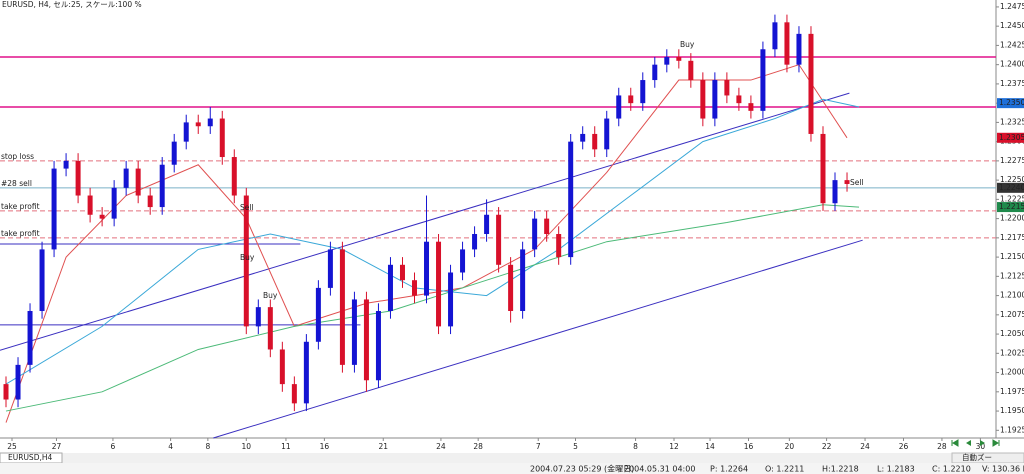  I want to click on price-marker-label: 1.2215, so click(1011, 206).